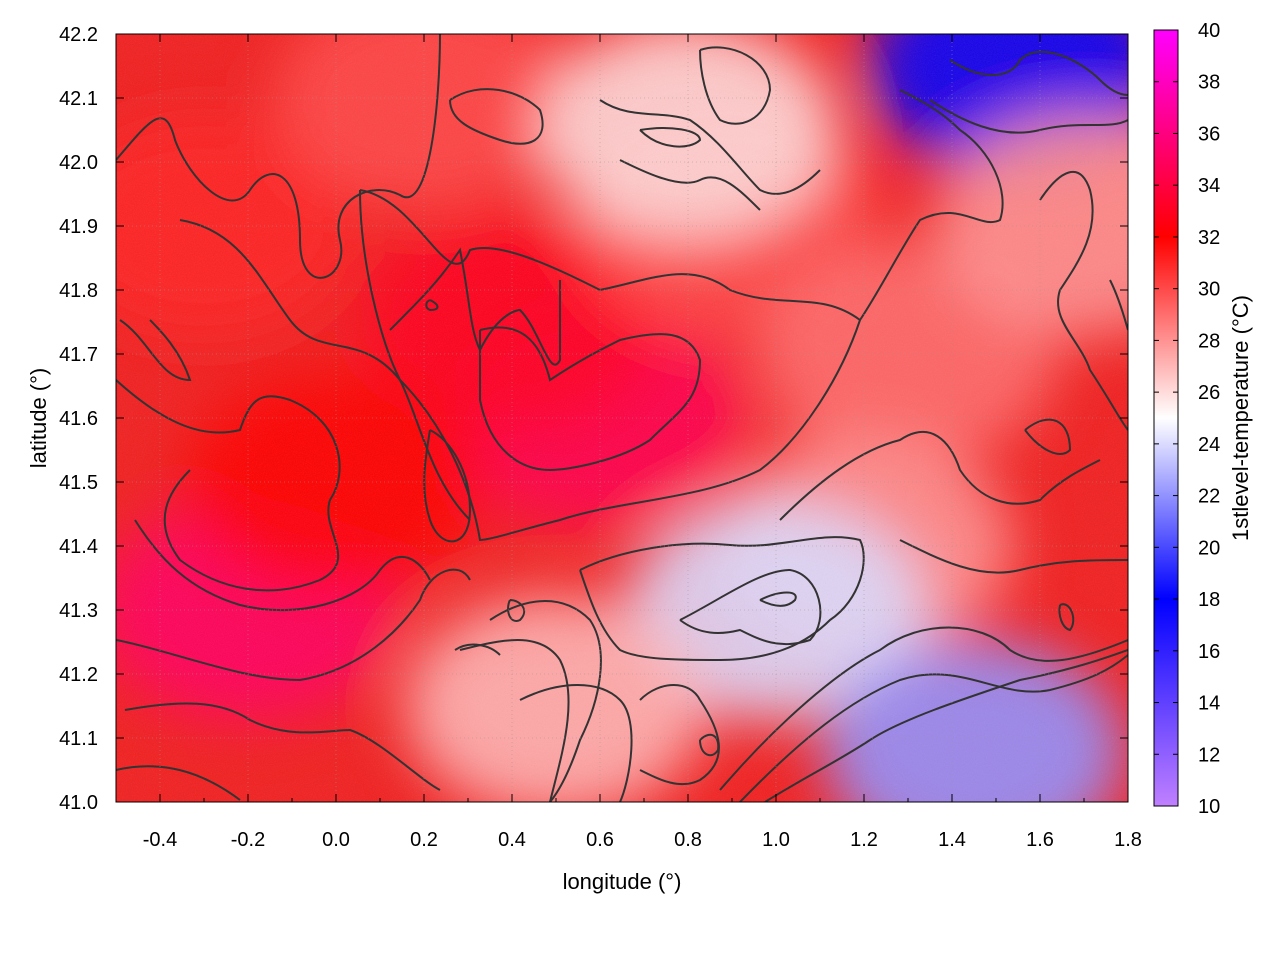  What do you see at coordinates (1209, 341) in the screenshot?
I see `colorbar-tick-label: 28` at bounding box center [1209, 341].